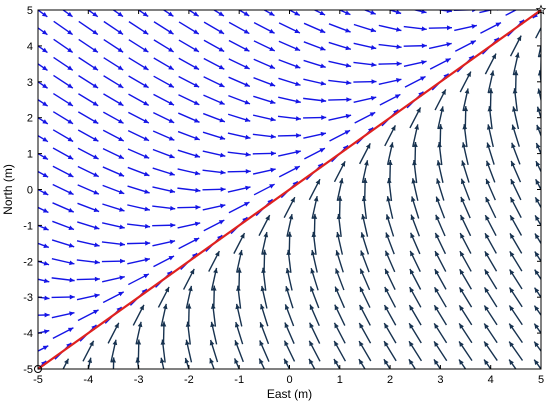 The height and width of the screenshot is (410, 550). Describe the element at coordinates (139, 380) in the screenshot. I see `x-tick-label: -3` at that location.